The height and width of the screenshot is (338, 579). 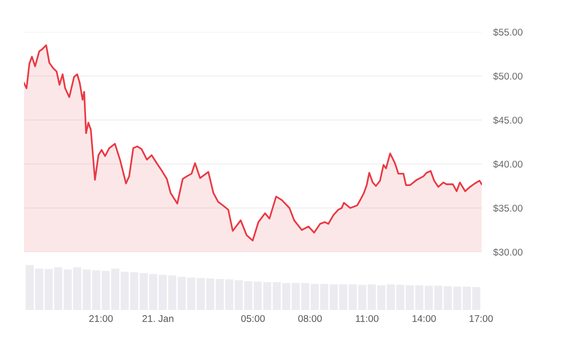 What do you see at coordinates (101, 318) in the screenshot?
I see `x-tick-label: 21:00` at bounding box center [101, 318].